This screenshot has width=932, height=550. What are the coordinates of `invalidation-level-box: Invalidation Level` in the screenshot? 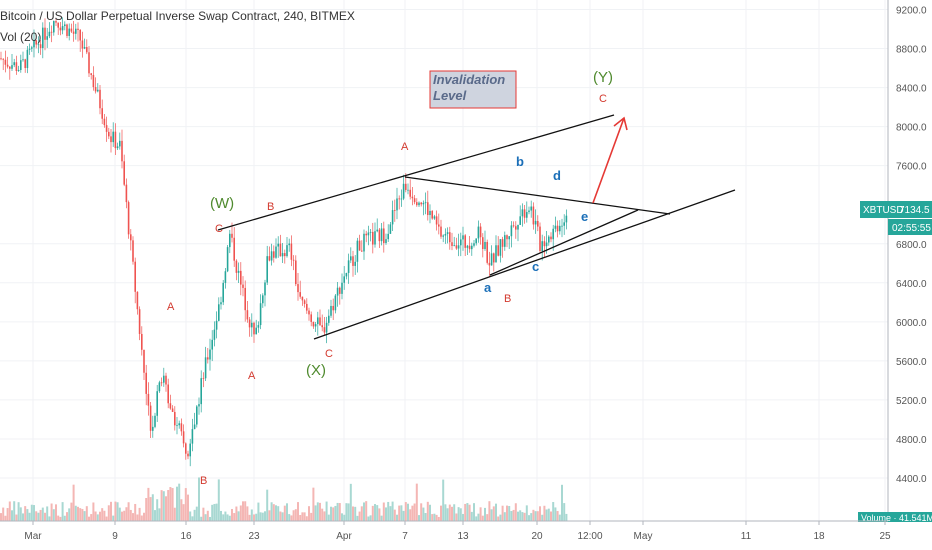 It's located at (473, 89).